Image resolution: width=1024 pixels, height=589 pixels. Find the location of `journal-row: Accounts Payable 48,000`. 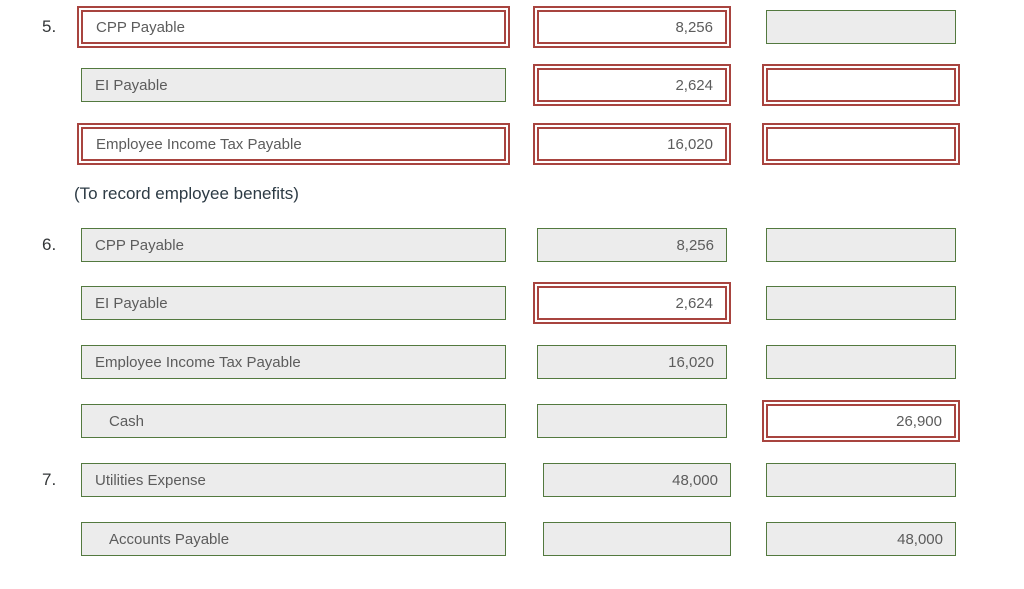

journal-row: Accounts Payable 48,000 is located at coordinates (512, 539).